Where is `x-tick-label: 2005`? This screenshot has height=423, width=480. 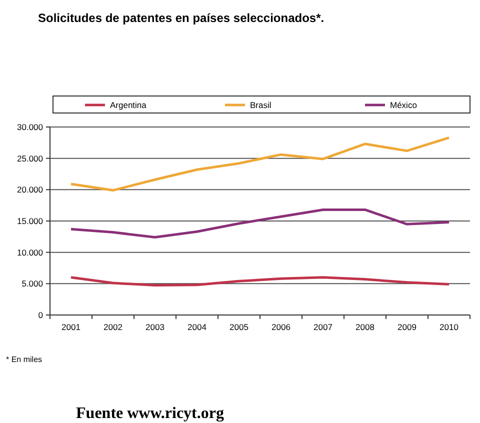
x-tick-label: 2005 is located at coordinates (239, 327).